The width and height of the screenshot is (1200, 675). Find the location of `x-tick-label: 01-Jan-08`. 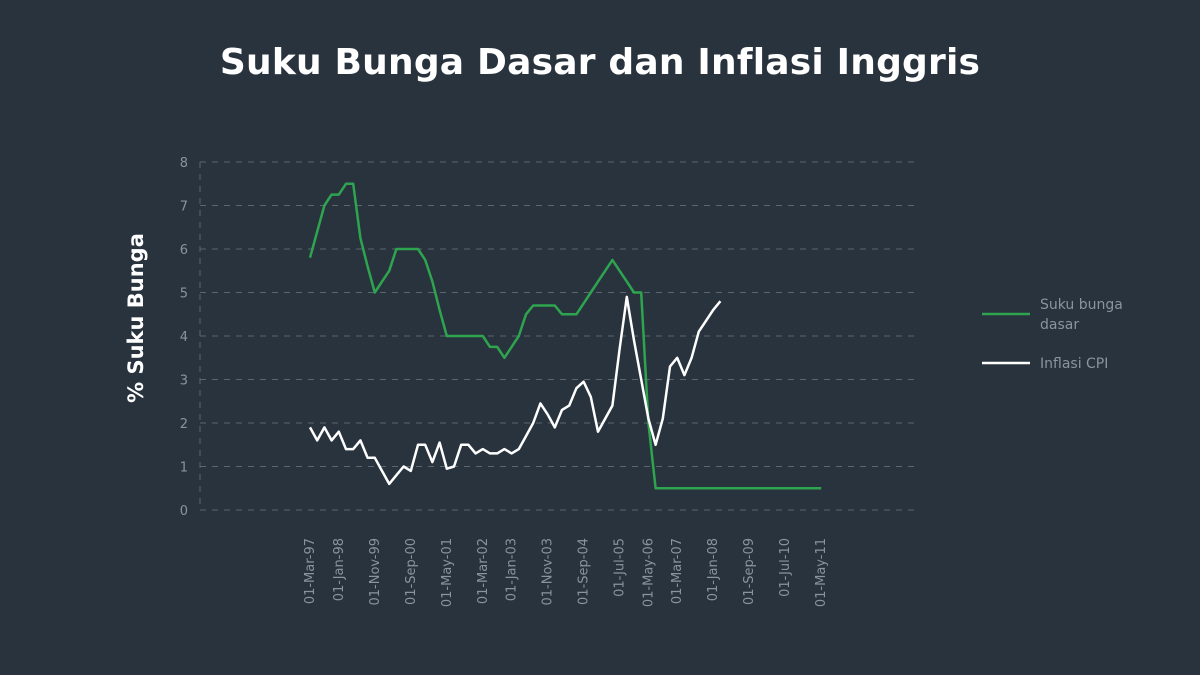

x-tick-label: 01-Jan-08 is located at coordinates (713, 569).